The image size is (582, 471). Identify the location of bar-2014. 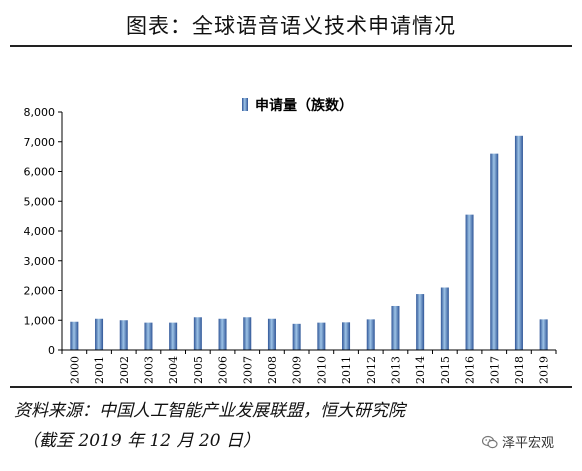
(420, 322).